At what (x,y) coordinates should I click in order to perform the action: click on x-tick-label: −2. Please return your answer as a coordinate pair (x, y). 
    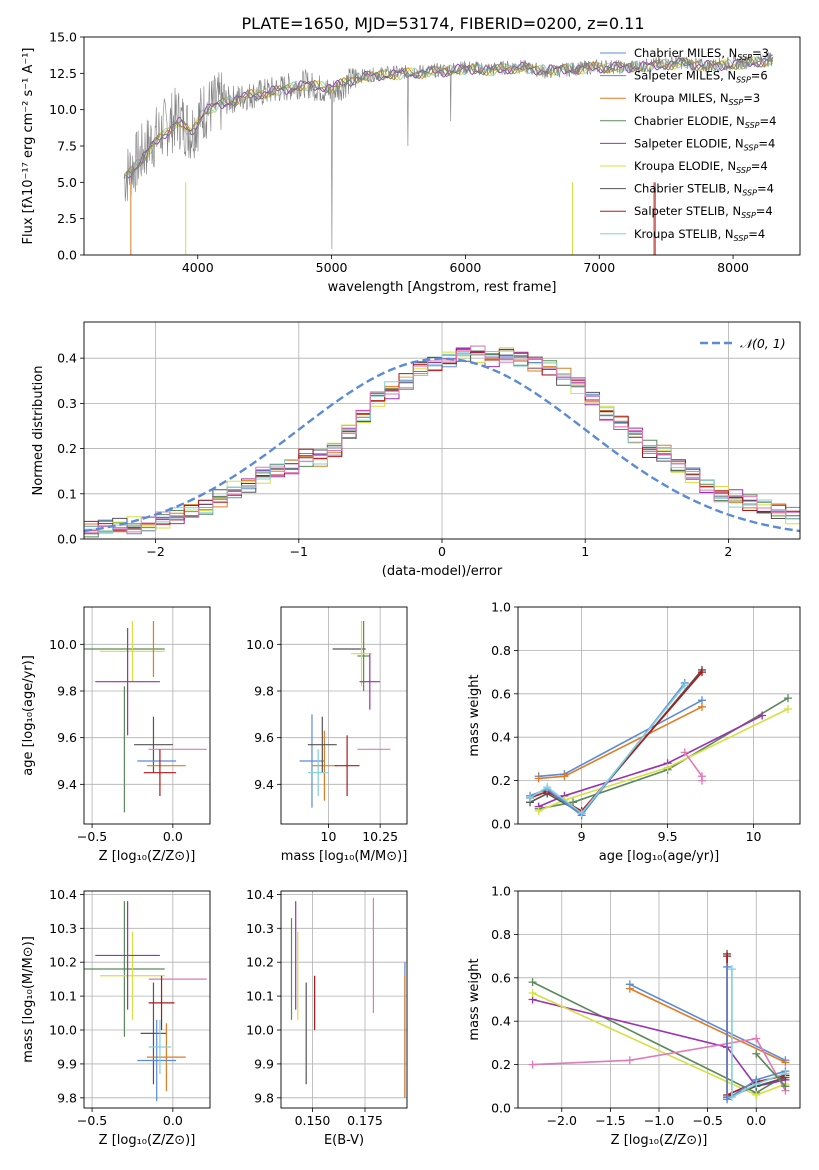
    Looking at the image, I should click on (155, 551).